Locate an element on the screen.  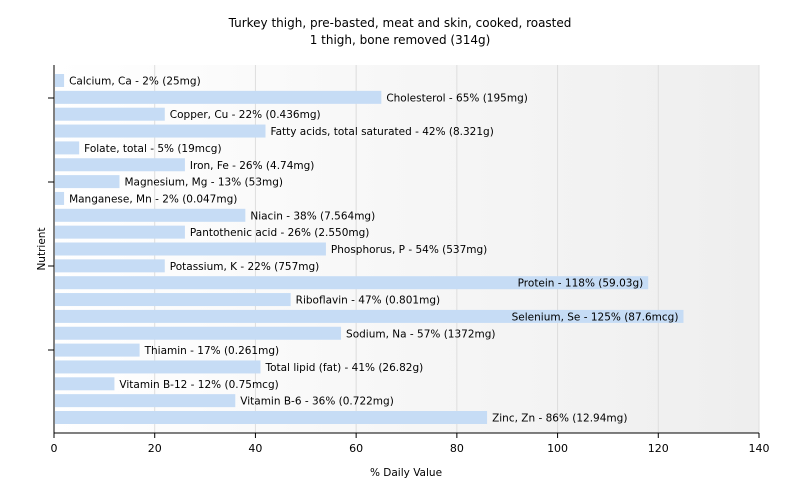
y-axis-title: Nutrient is located at coordinates (42, 248).